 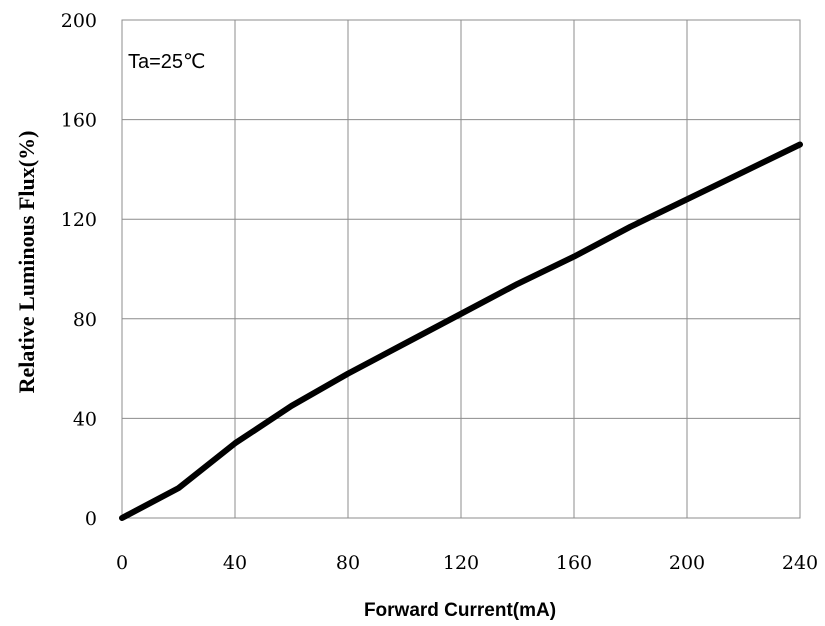 What do you see at coordinates (687, 563) in the screenshot?
I see `x-tick-label: 200` at bounding box center [687, 563].